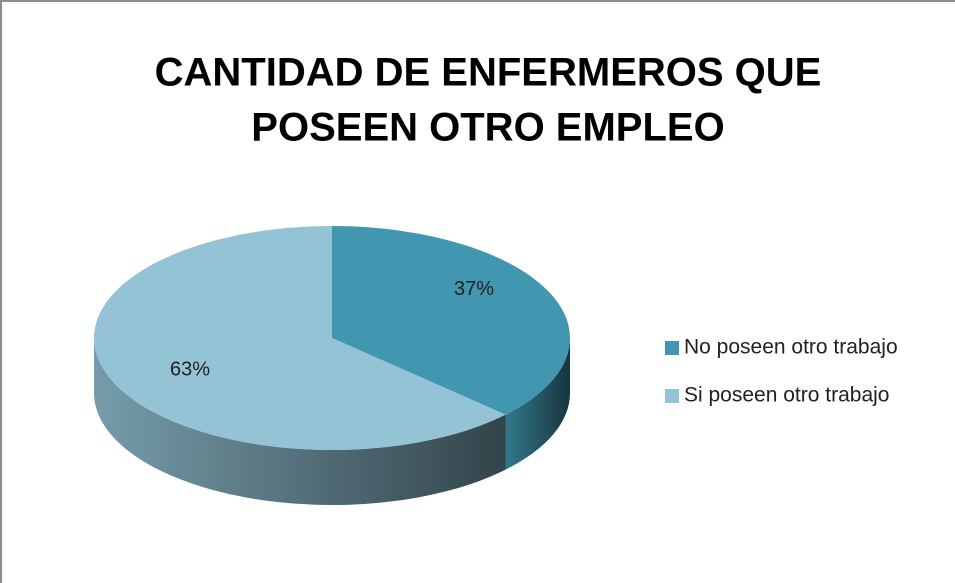 This screenshot has width=955, height=583. What do you see at coordinates (190, 369) in the screenshot?
I see `data-label: 63%` at bounding box center [190, 369].